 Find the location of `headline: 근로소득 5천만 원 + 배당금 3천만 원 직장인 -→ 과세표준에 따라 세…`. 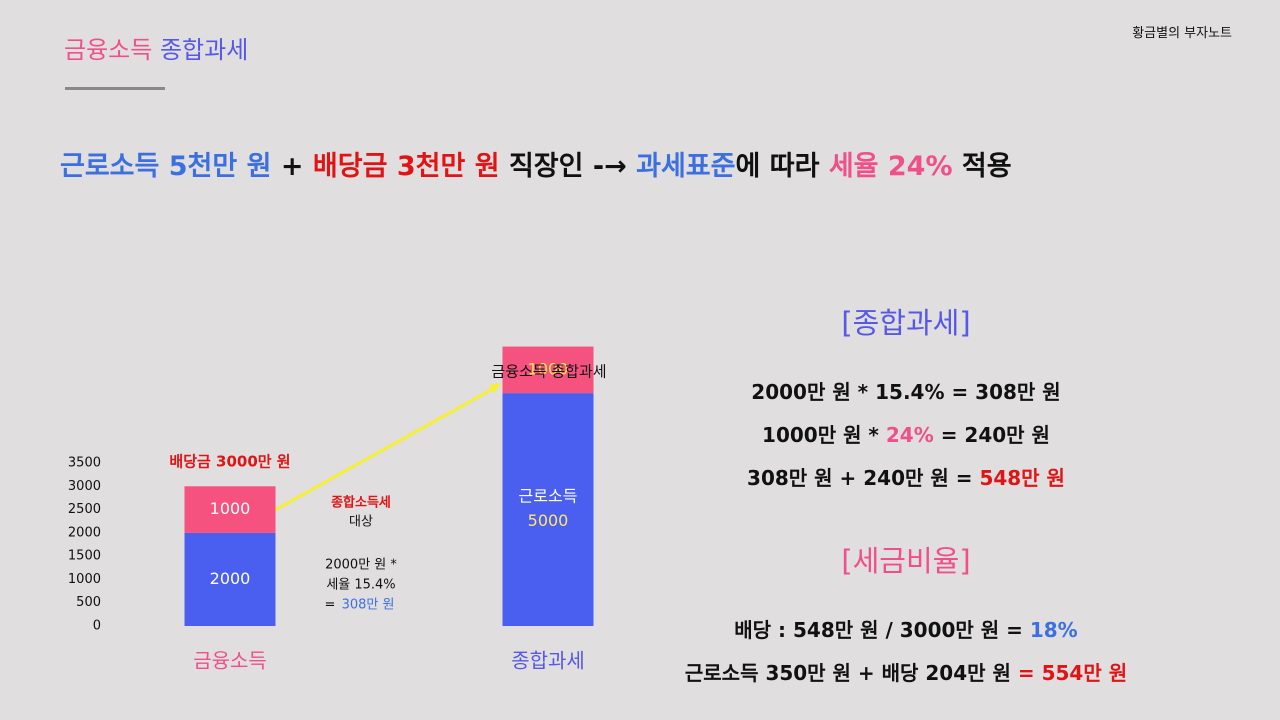

headline: 근로소득 5천만 원 + 배당금 3천만 원 직장인 -→ 과세표준에 따라 세… is located at coordinates (536, 163).